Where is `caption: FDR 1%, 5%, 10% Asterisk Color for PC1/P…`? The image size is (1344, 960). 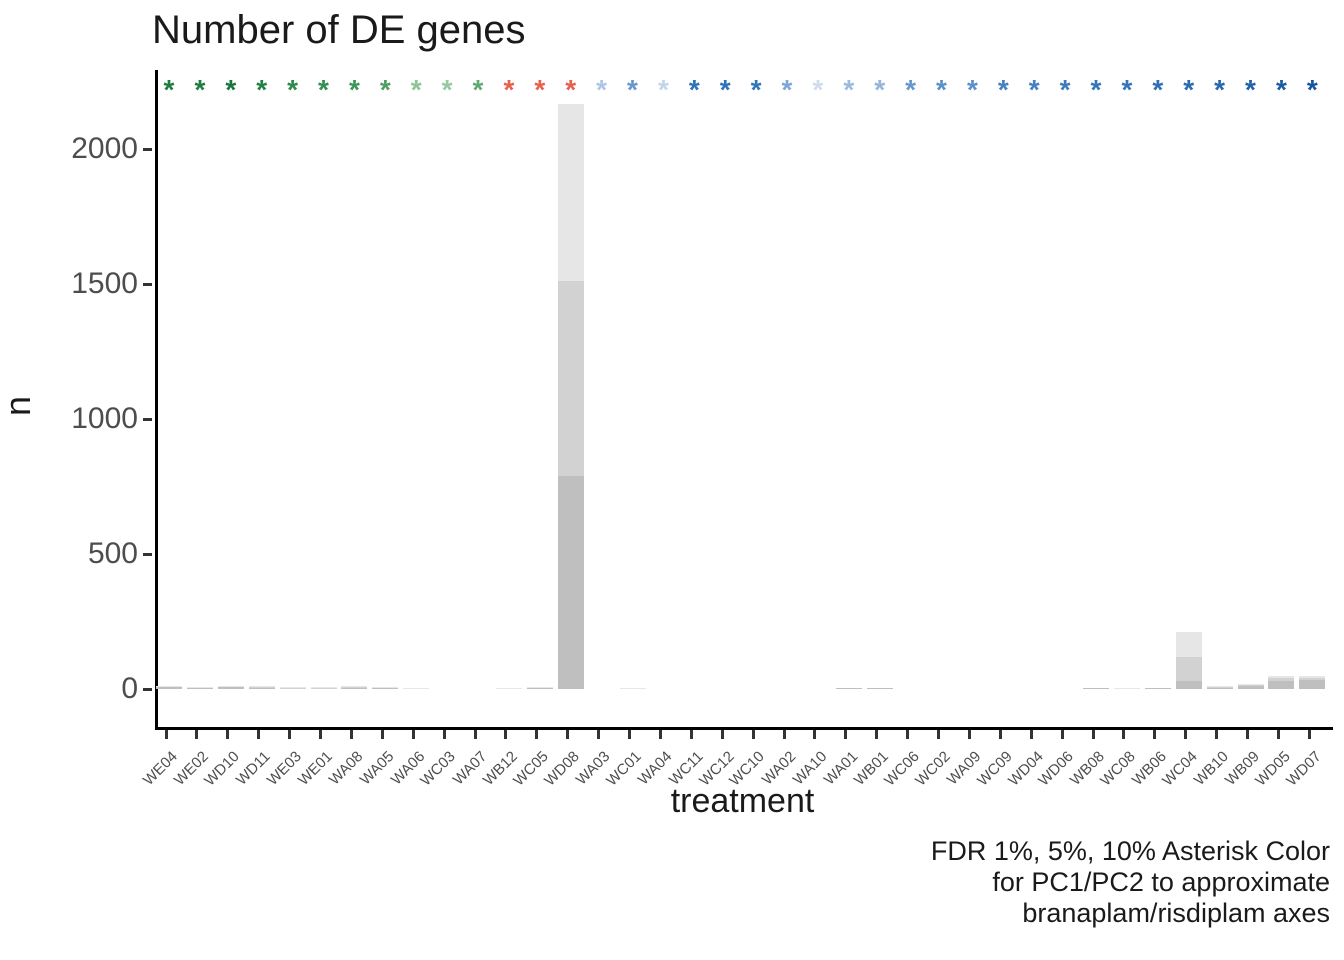 caption: FDR 1%, 5%, 10% Asterisk Color for PC1/P… is located at coordinates (830, 882).